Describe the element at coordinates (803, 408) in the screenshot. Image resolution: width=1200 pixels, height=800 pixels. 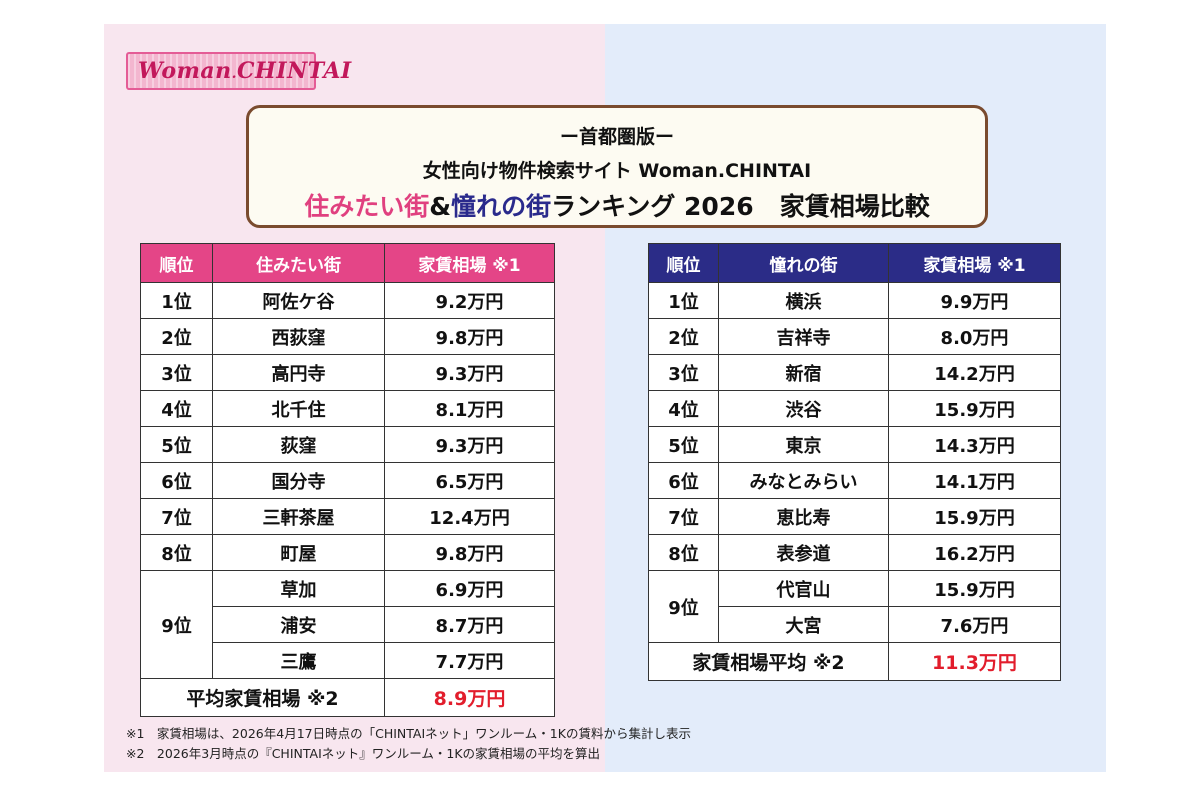
I see `town-cell: 渋谷` at that location.